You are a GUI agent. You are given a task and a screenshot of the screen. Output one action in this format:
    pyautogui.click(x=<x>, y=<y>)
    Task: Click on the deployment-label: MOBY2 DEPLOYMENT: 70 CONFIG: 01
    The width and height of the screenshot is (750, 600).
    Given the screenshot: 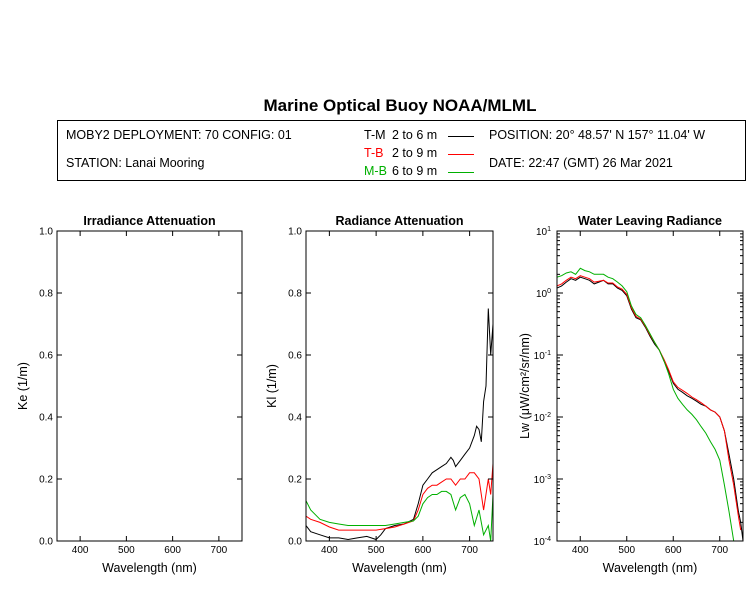 What is the action you would take?
    pyautogui.click(x=179, y=135)
    